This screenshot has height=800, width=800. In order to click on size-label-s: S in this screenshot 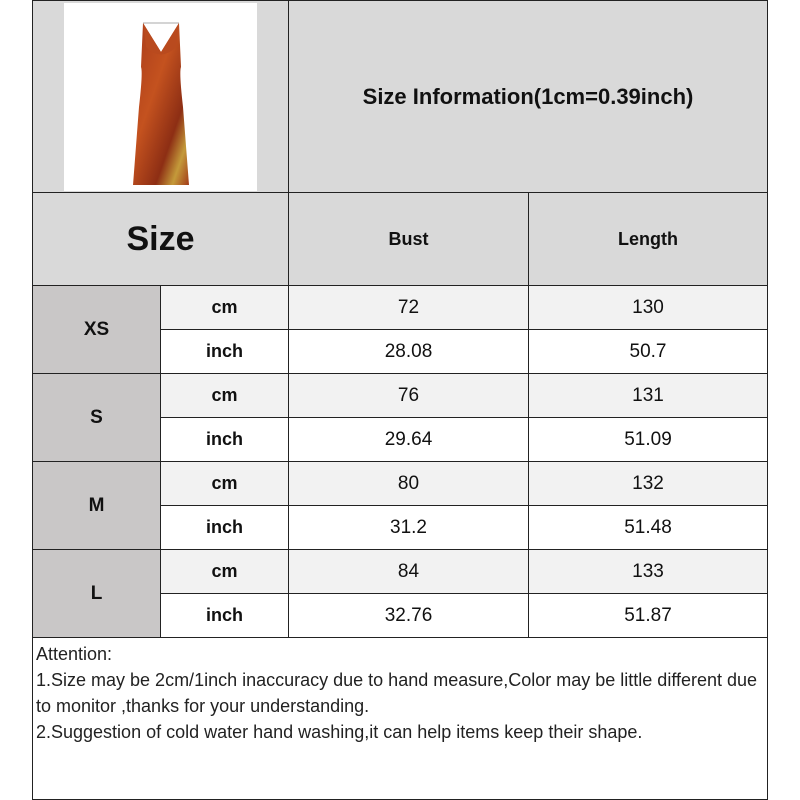, I will do `click(96, 417)`.